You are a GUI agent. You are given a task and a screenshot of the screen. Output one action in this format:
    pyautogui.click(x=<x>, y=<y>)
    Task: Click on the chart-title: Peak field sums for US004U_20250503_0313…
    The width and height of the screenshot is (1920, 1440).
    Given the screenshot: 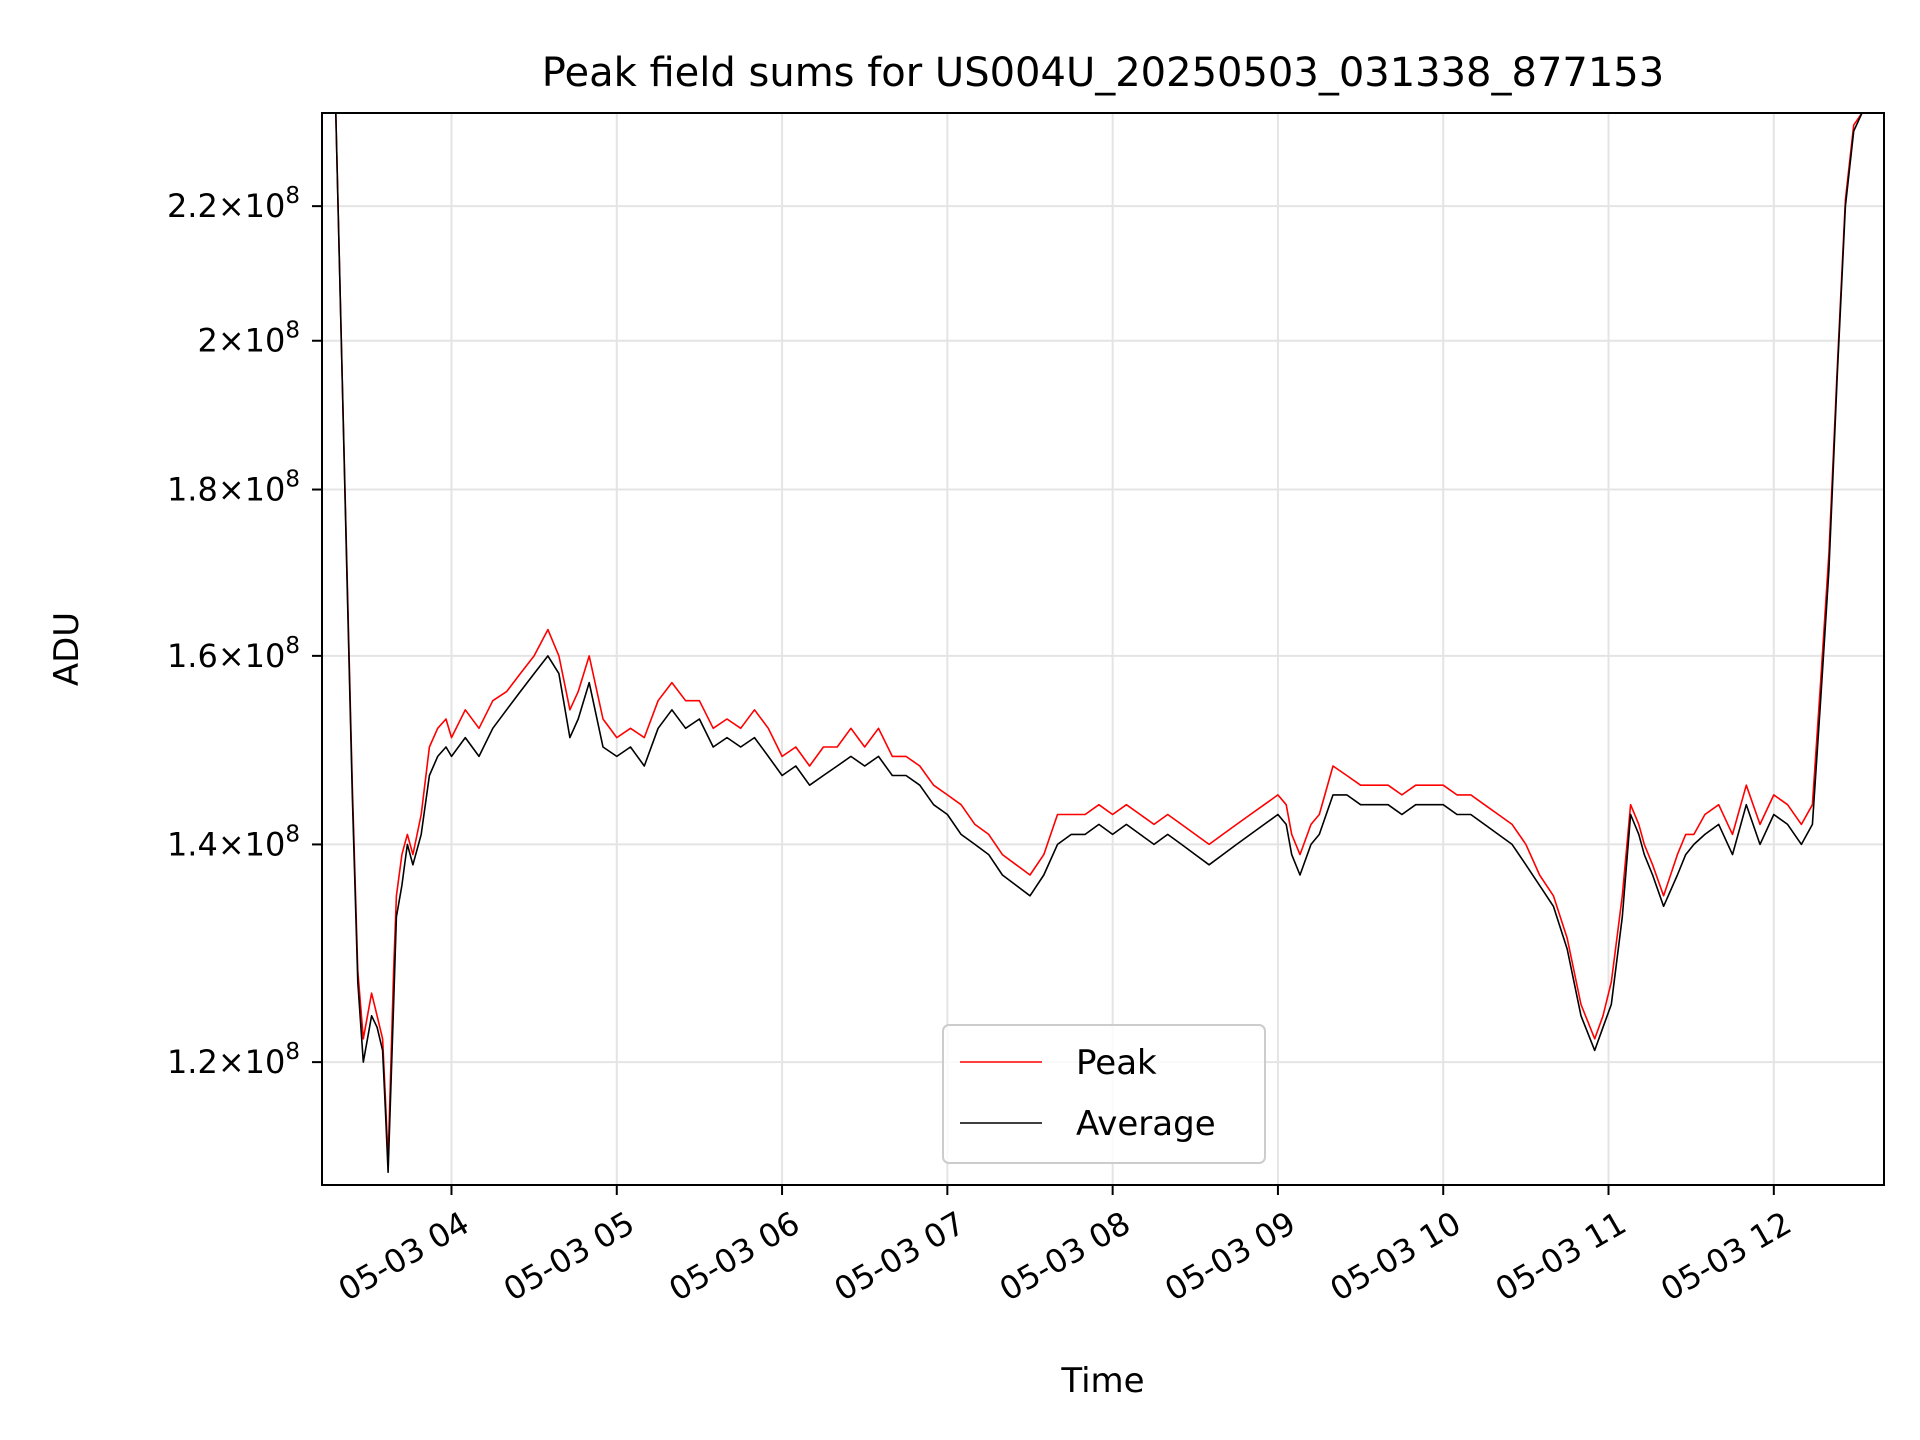 What is the action you would take?
    pyautogui.click(x=1103, y=73)
    